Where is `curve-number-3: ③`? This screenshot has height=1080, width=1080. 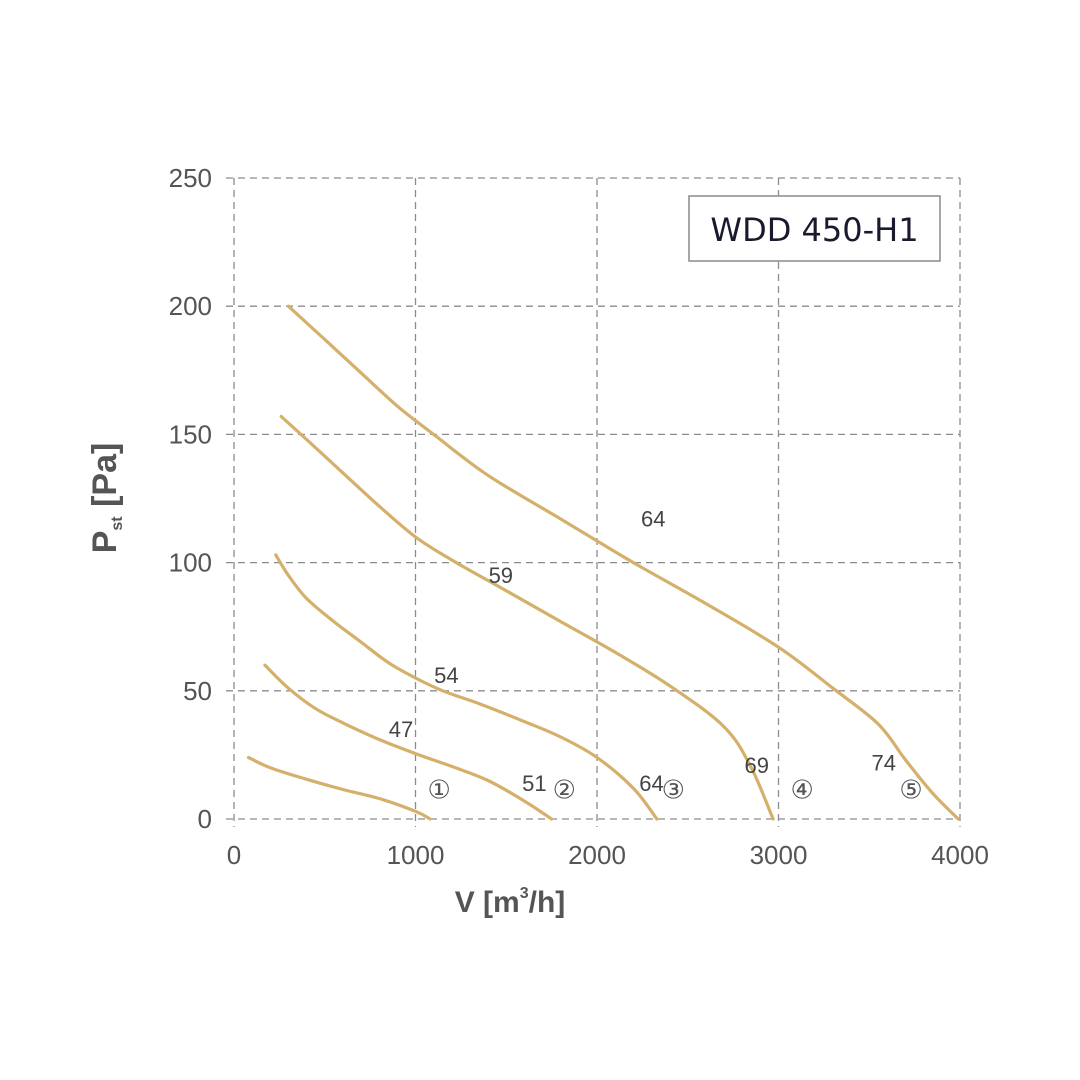 curve-number-3: ③ is located at coordinates (673, 790).